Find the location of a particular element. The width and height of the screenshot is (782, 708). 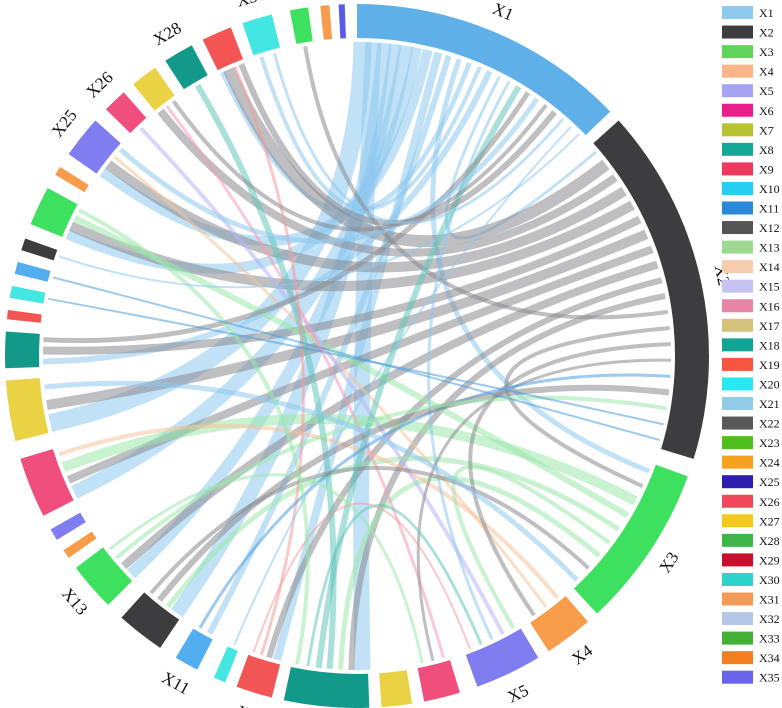

legend-item-x15: X15 is located at coordinates (751, 286).